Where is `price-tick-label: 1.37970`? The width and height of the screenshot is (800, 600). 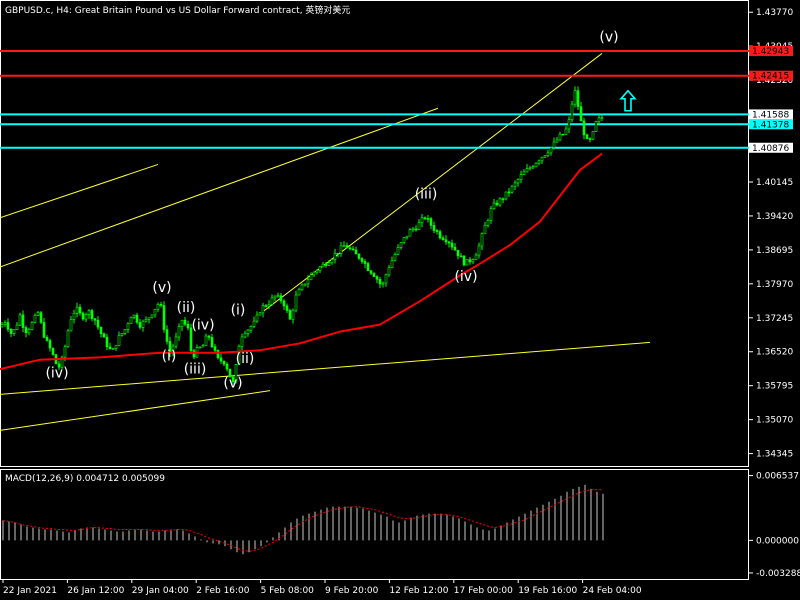
price-tick-label: 1.37970 is located at coordinates (774, 285).